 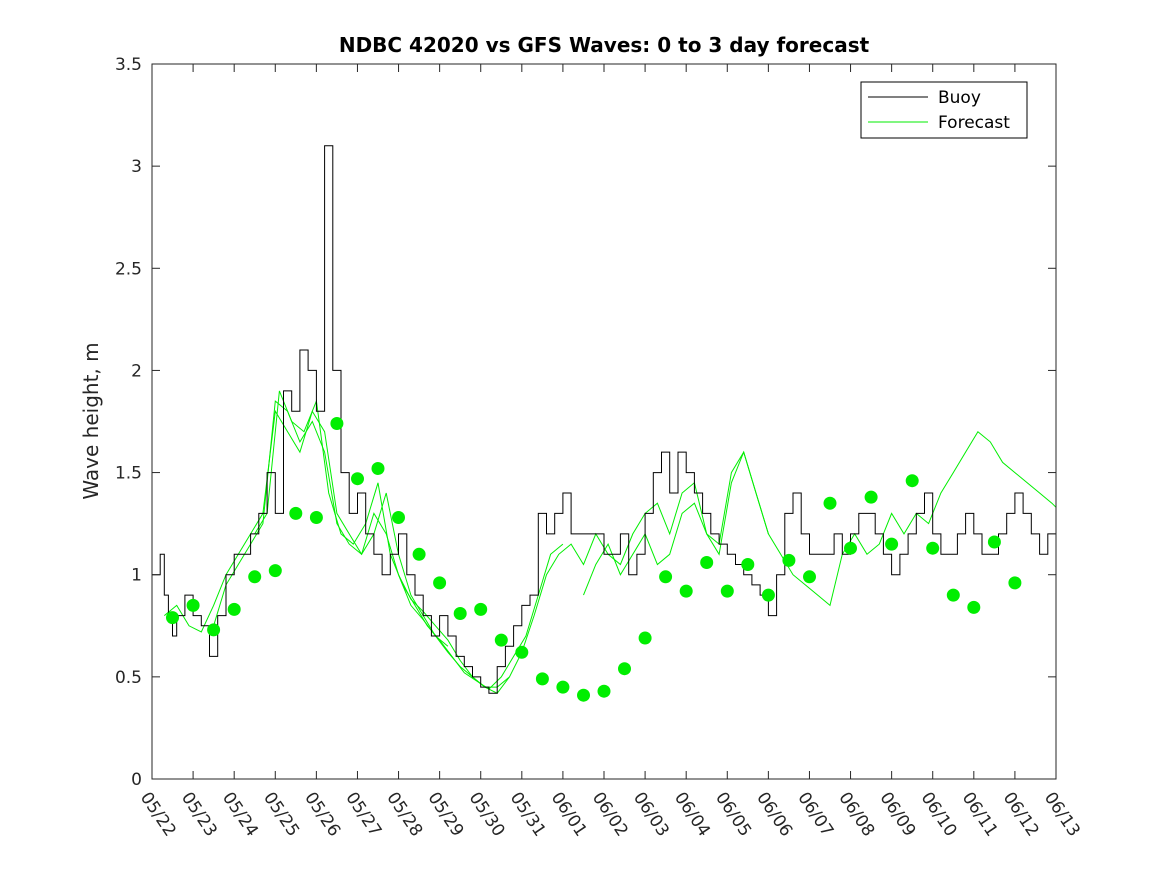 What do you see at coordinates (445, 815) in the screenshot?
I see `x-tick-label: 05/29` at bounding box center [445, 815].